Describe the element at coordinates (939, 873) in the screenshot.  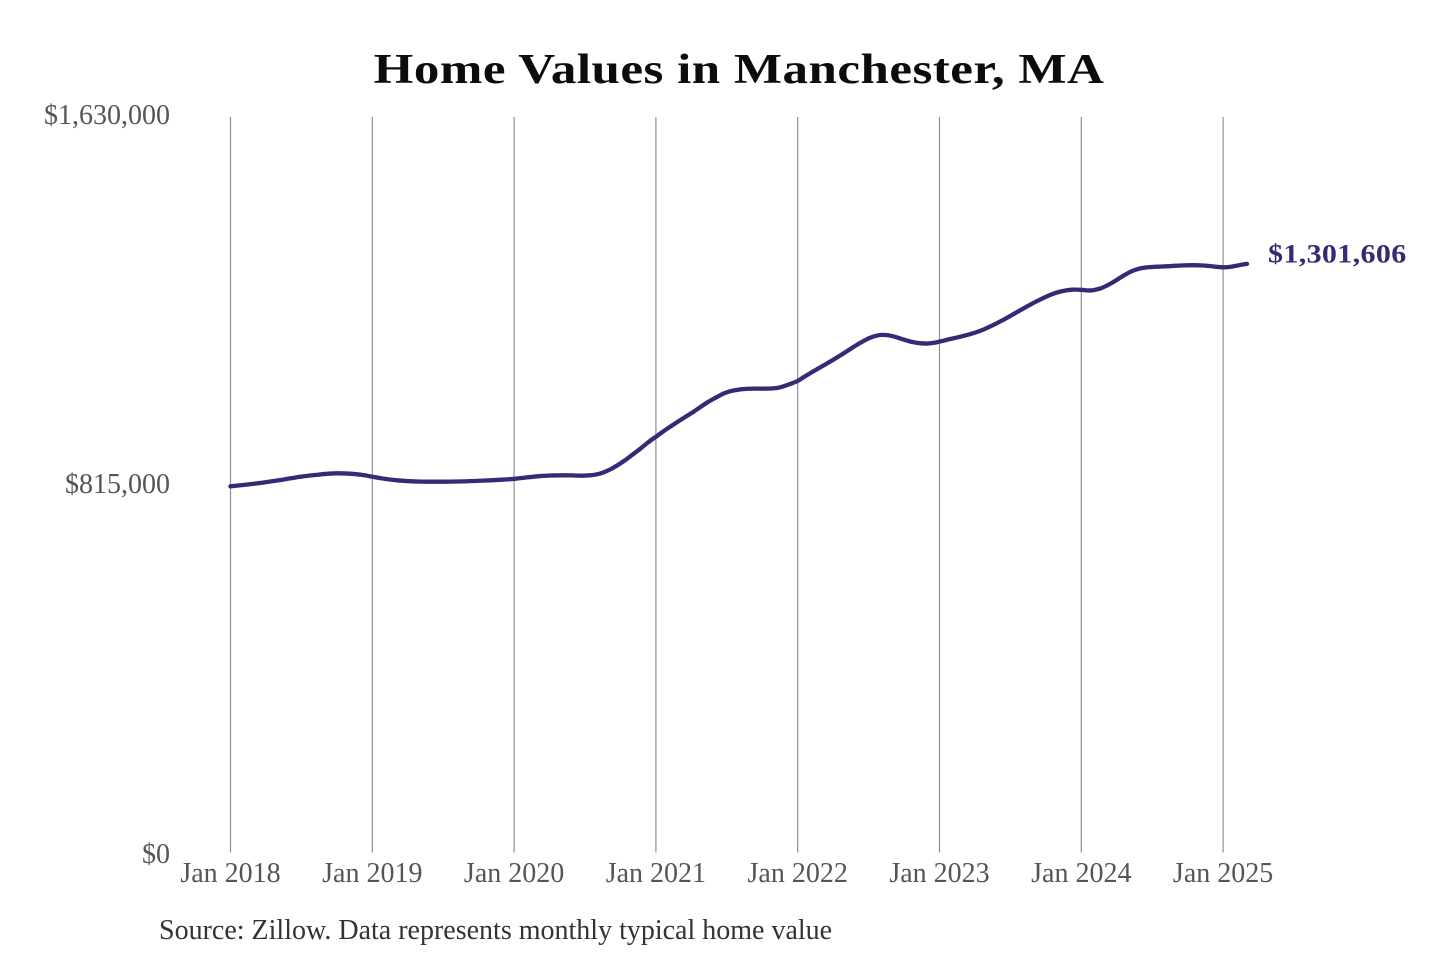
I see `svg-text: Jan 2023` at that location.